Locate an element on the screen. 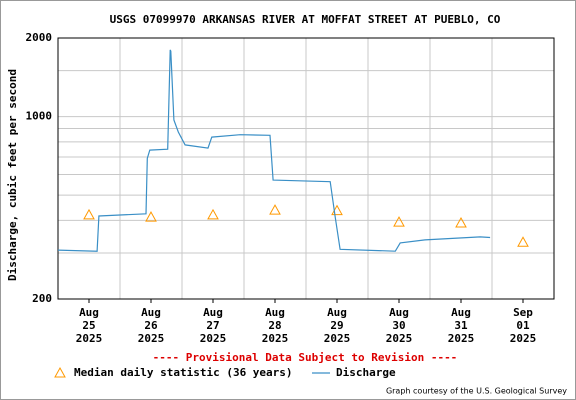  x-tick-label: Aug 26 2025 is located at coordinates (151, 325).